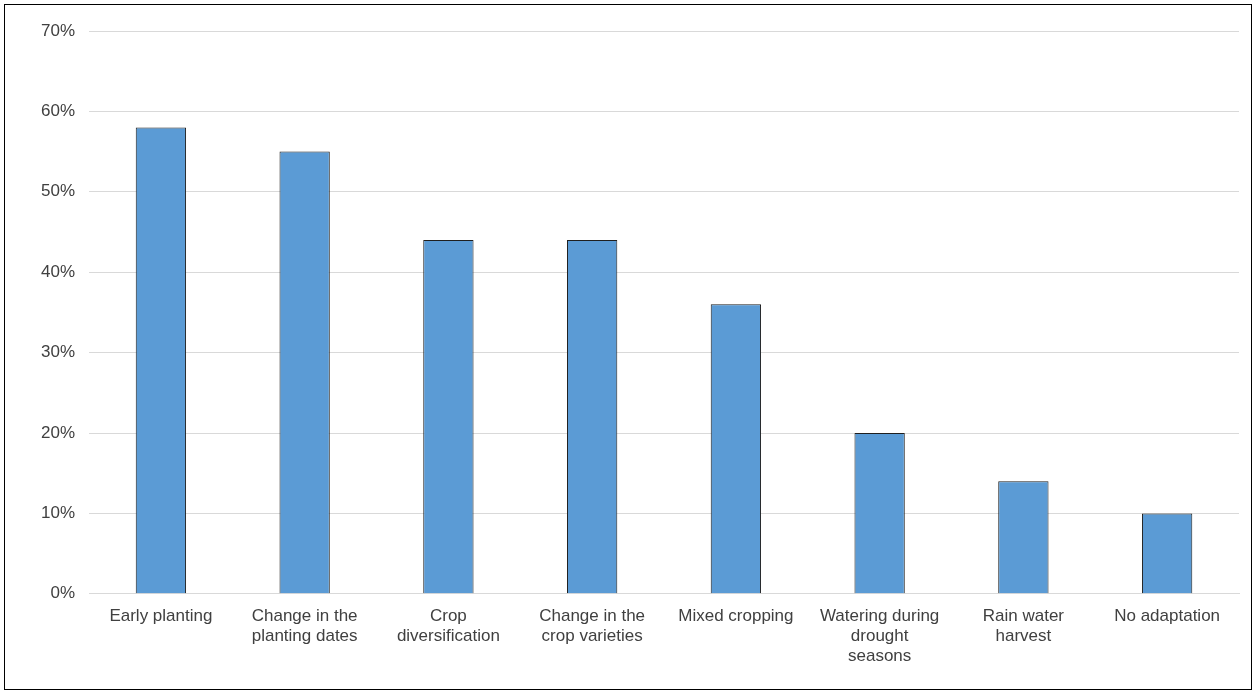 This screenshot has height=696, width=1258. Describe the element at coordinates (592, 625) in the screenshot. I see `x-tick-label: Change in the crop varieties` at that location.